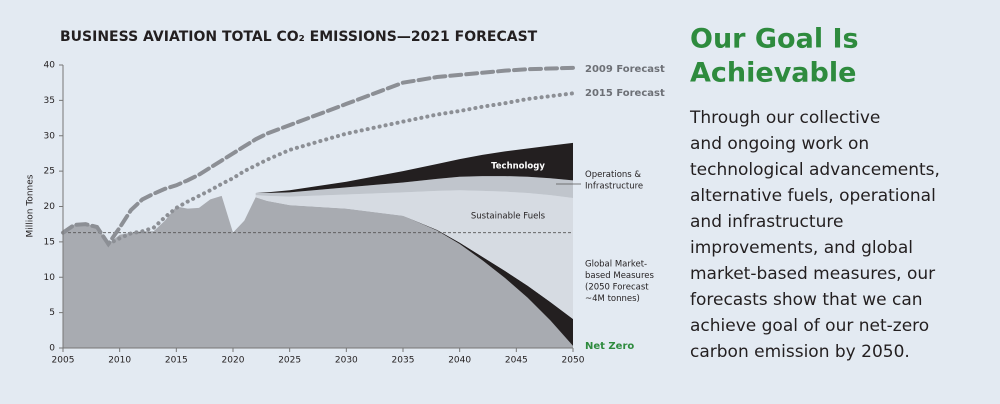  Describe the element at coordinates (779, 144) in the screenshot. I see `panel-body: and ongoing work on` at that location.